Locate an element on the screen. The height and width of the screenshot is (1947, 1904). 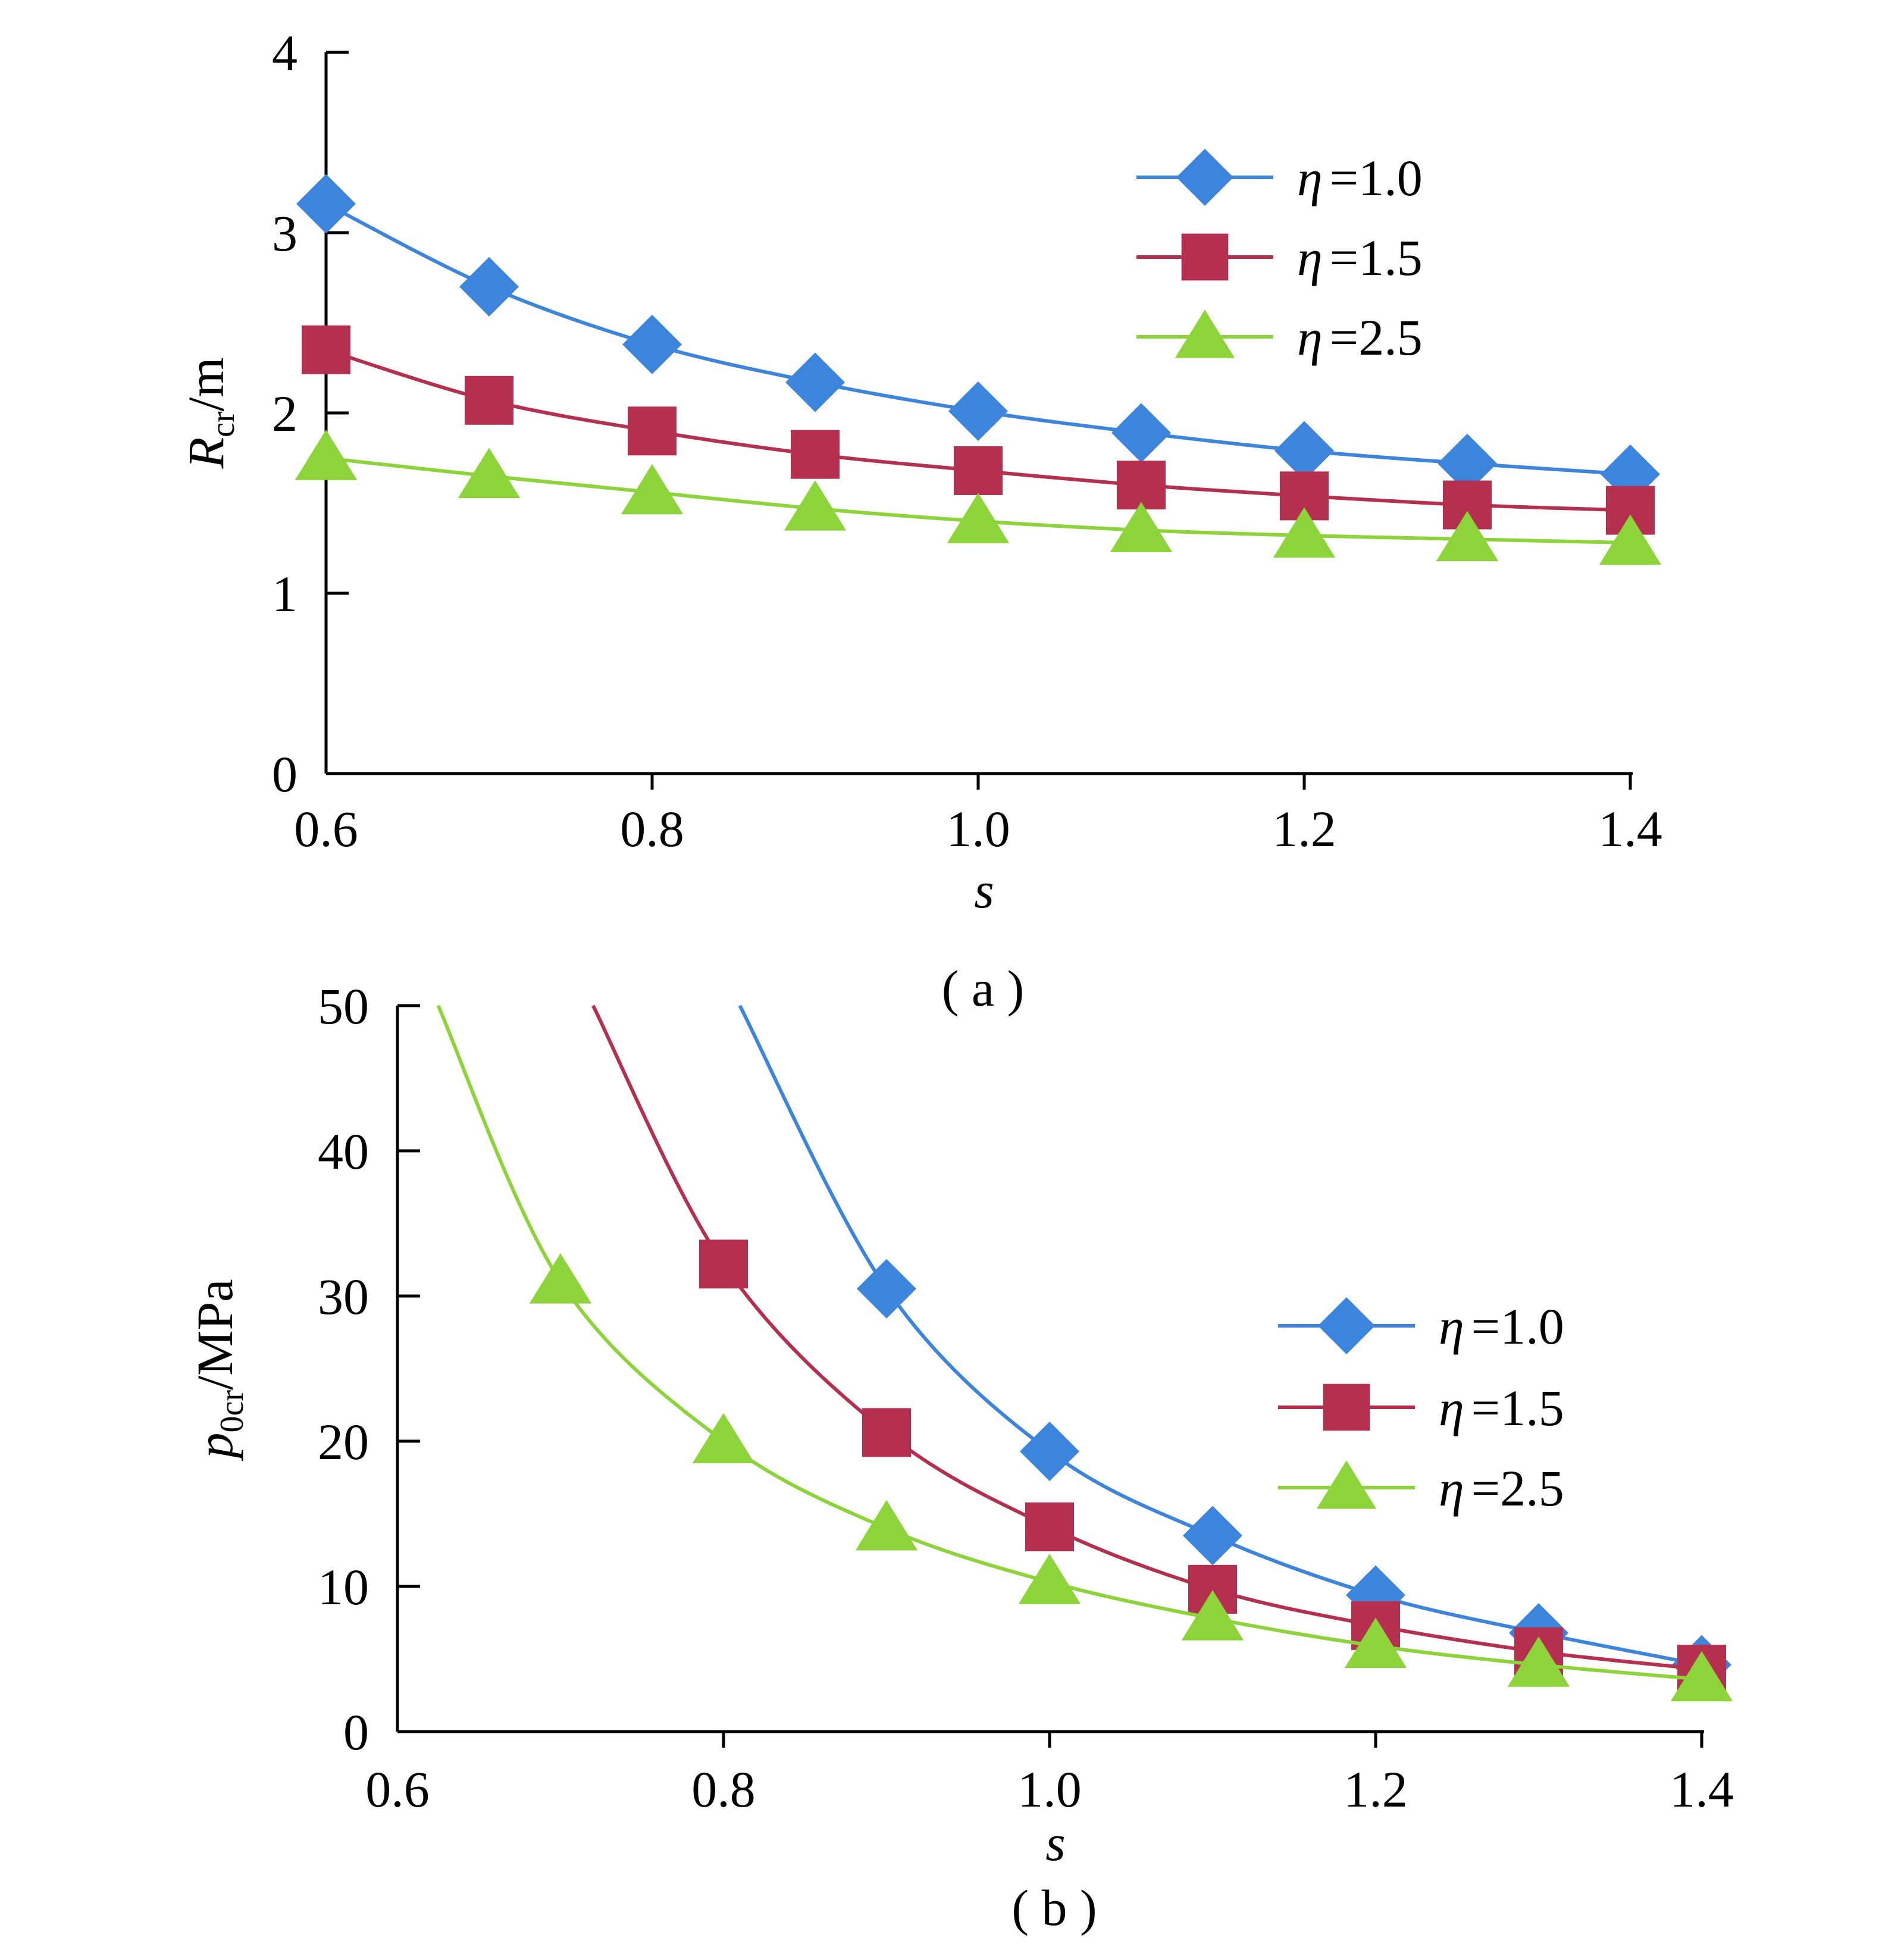
panel-label: ( a ) is located at coordinates (983, 988).